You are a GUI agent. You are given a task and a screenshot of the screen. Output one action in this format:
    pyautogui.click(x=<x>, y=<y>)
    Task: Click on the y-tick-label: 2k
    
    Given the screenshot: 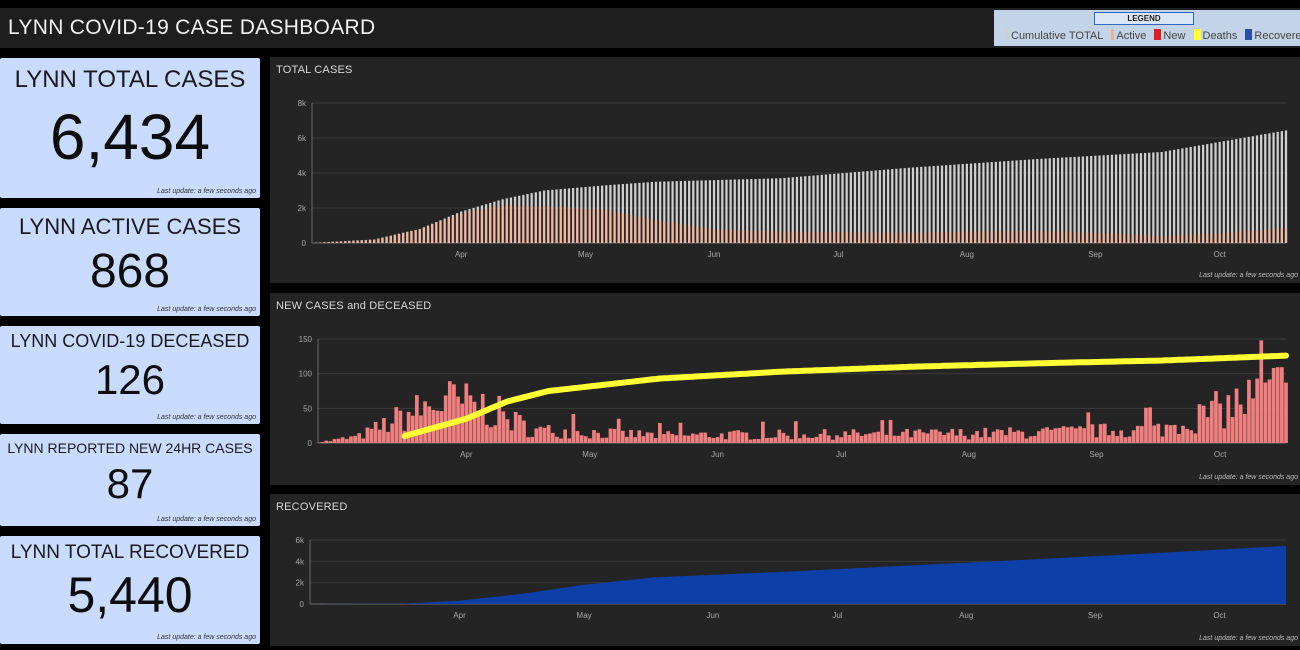 What is the action you would take?
    pyautogui.click(x=300, y=583)
    